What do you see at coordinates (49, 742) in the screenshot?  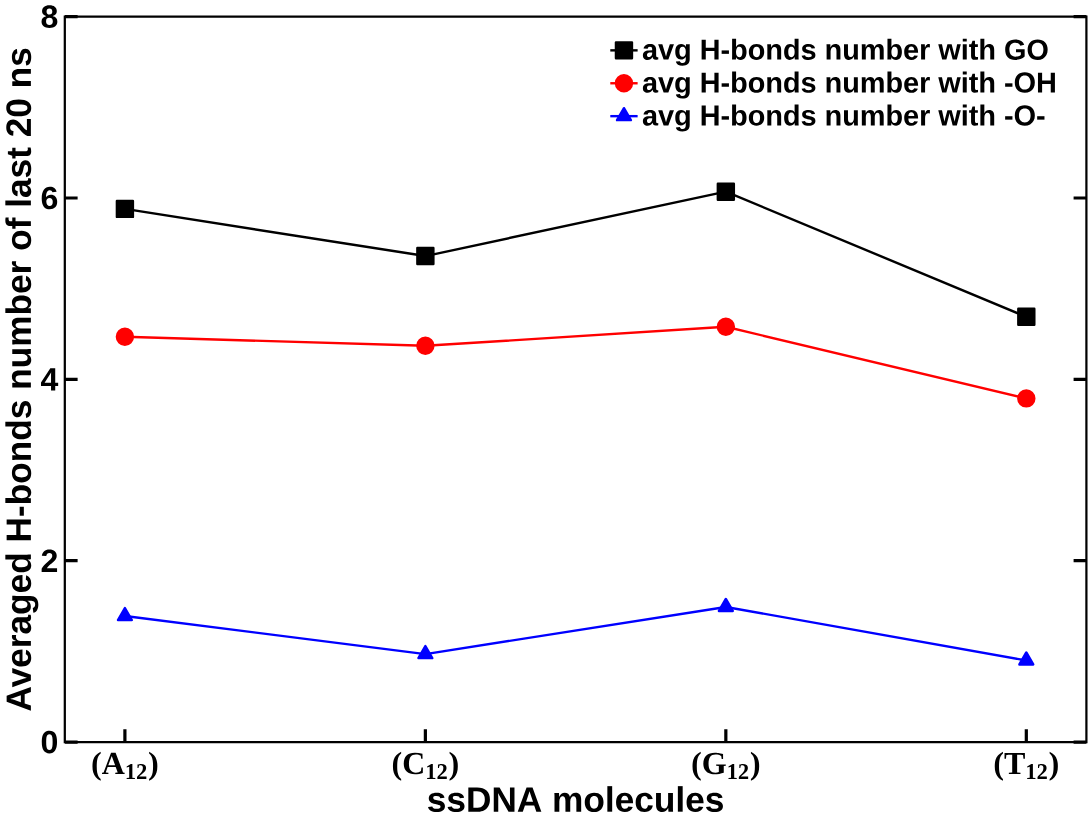 I see `y-tick-label: 0` at bounding box center [49, 742].